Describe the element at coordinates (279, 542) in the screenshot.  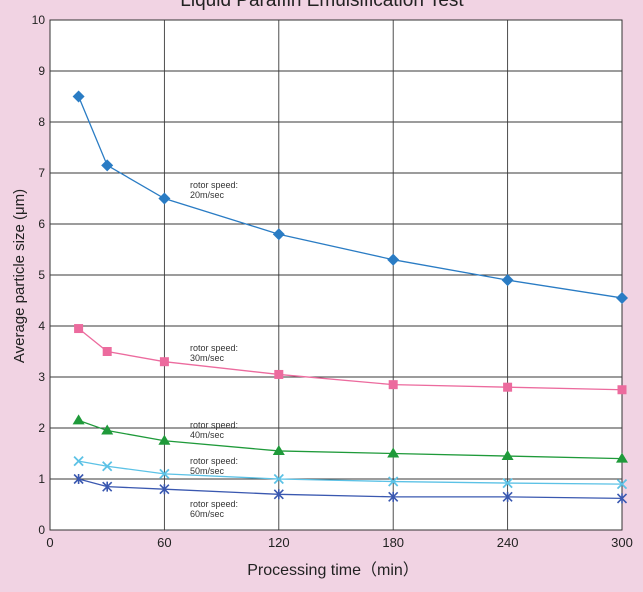
I see `x-tick-label: 120` at that location.